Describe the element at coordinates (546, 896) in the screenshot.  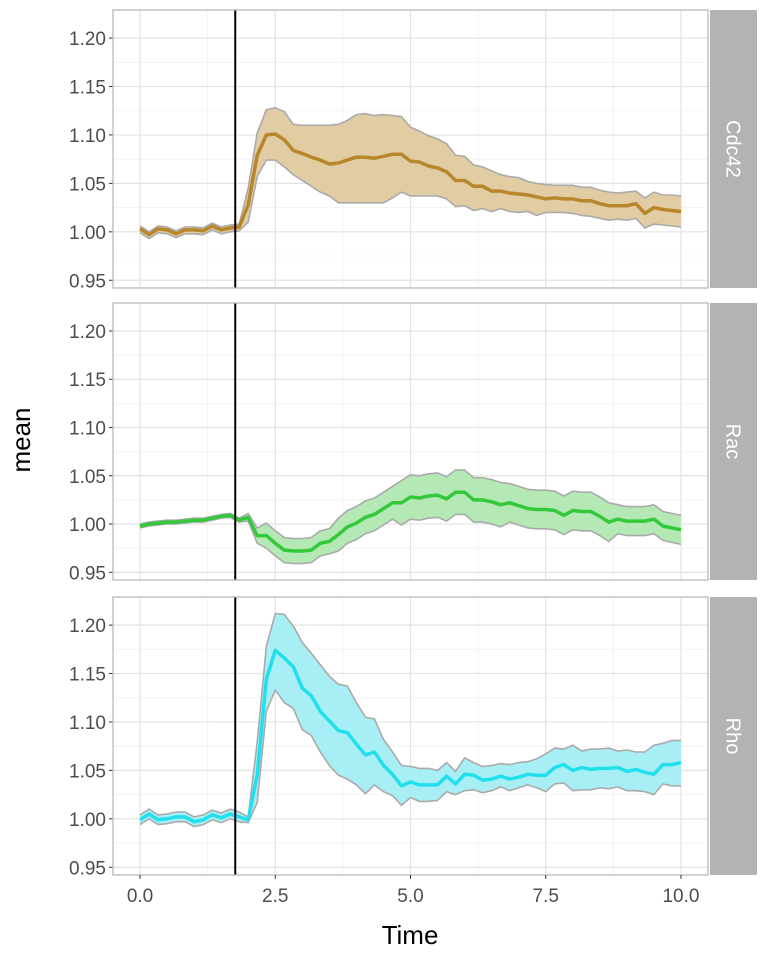
I see `x-tick-label: 7.5` at that location.